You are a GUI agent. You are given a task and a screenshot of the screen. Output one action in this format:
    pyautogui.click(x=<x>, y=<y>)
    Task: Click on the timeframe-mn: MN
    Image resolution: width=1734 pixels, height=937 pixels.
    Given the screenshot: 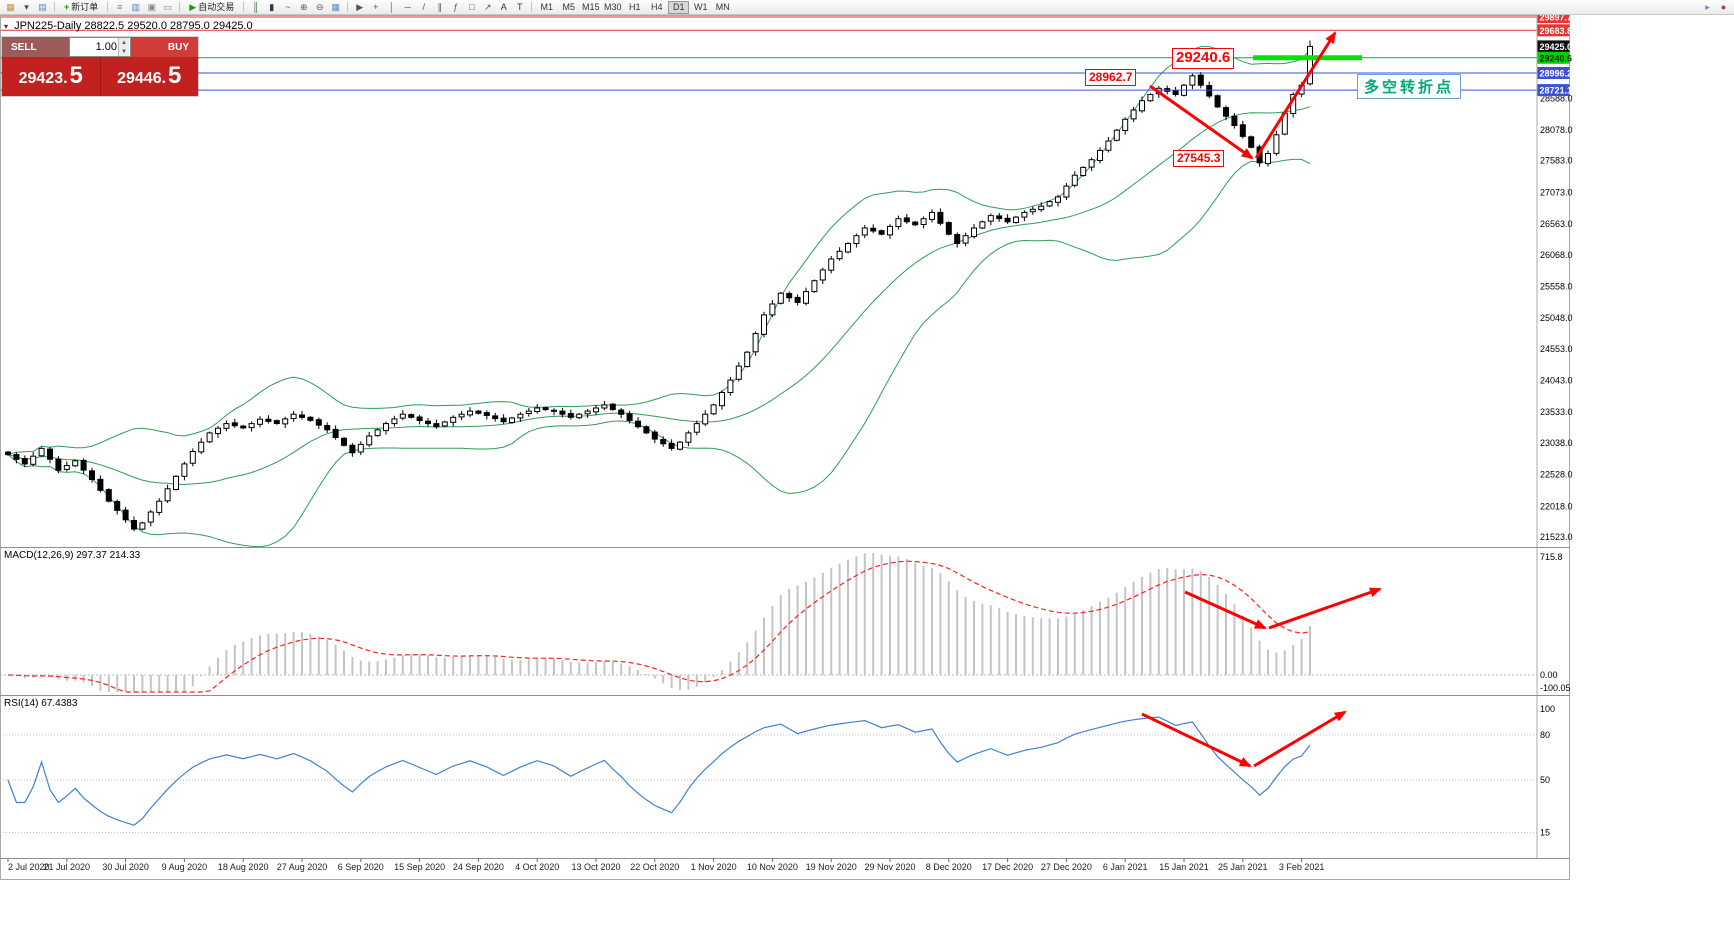 What is the action you would take?
    pyautogui.click(x=722, y=7)
    